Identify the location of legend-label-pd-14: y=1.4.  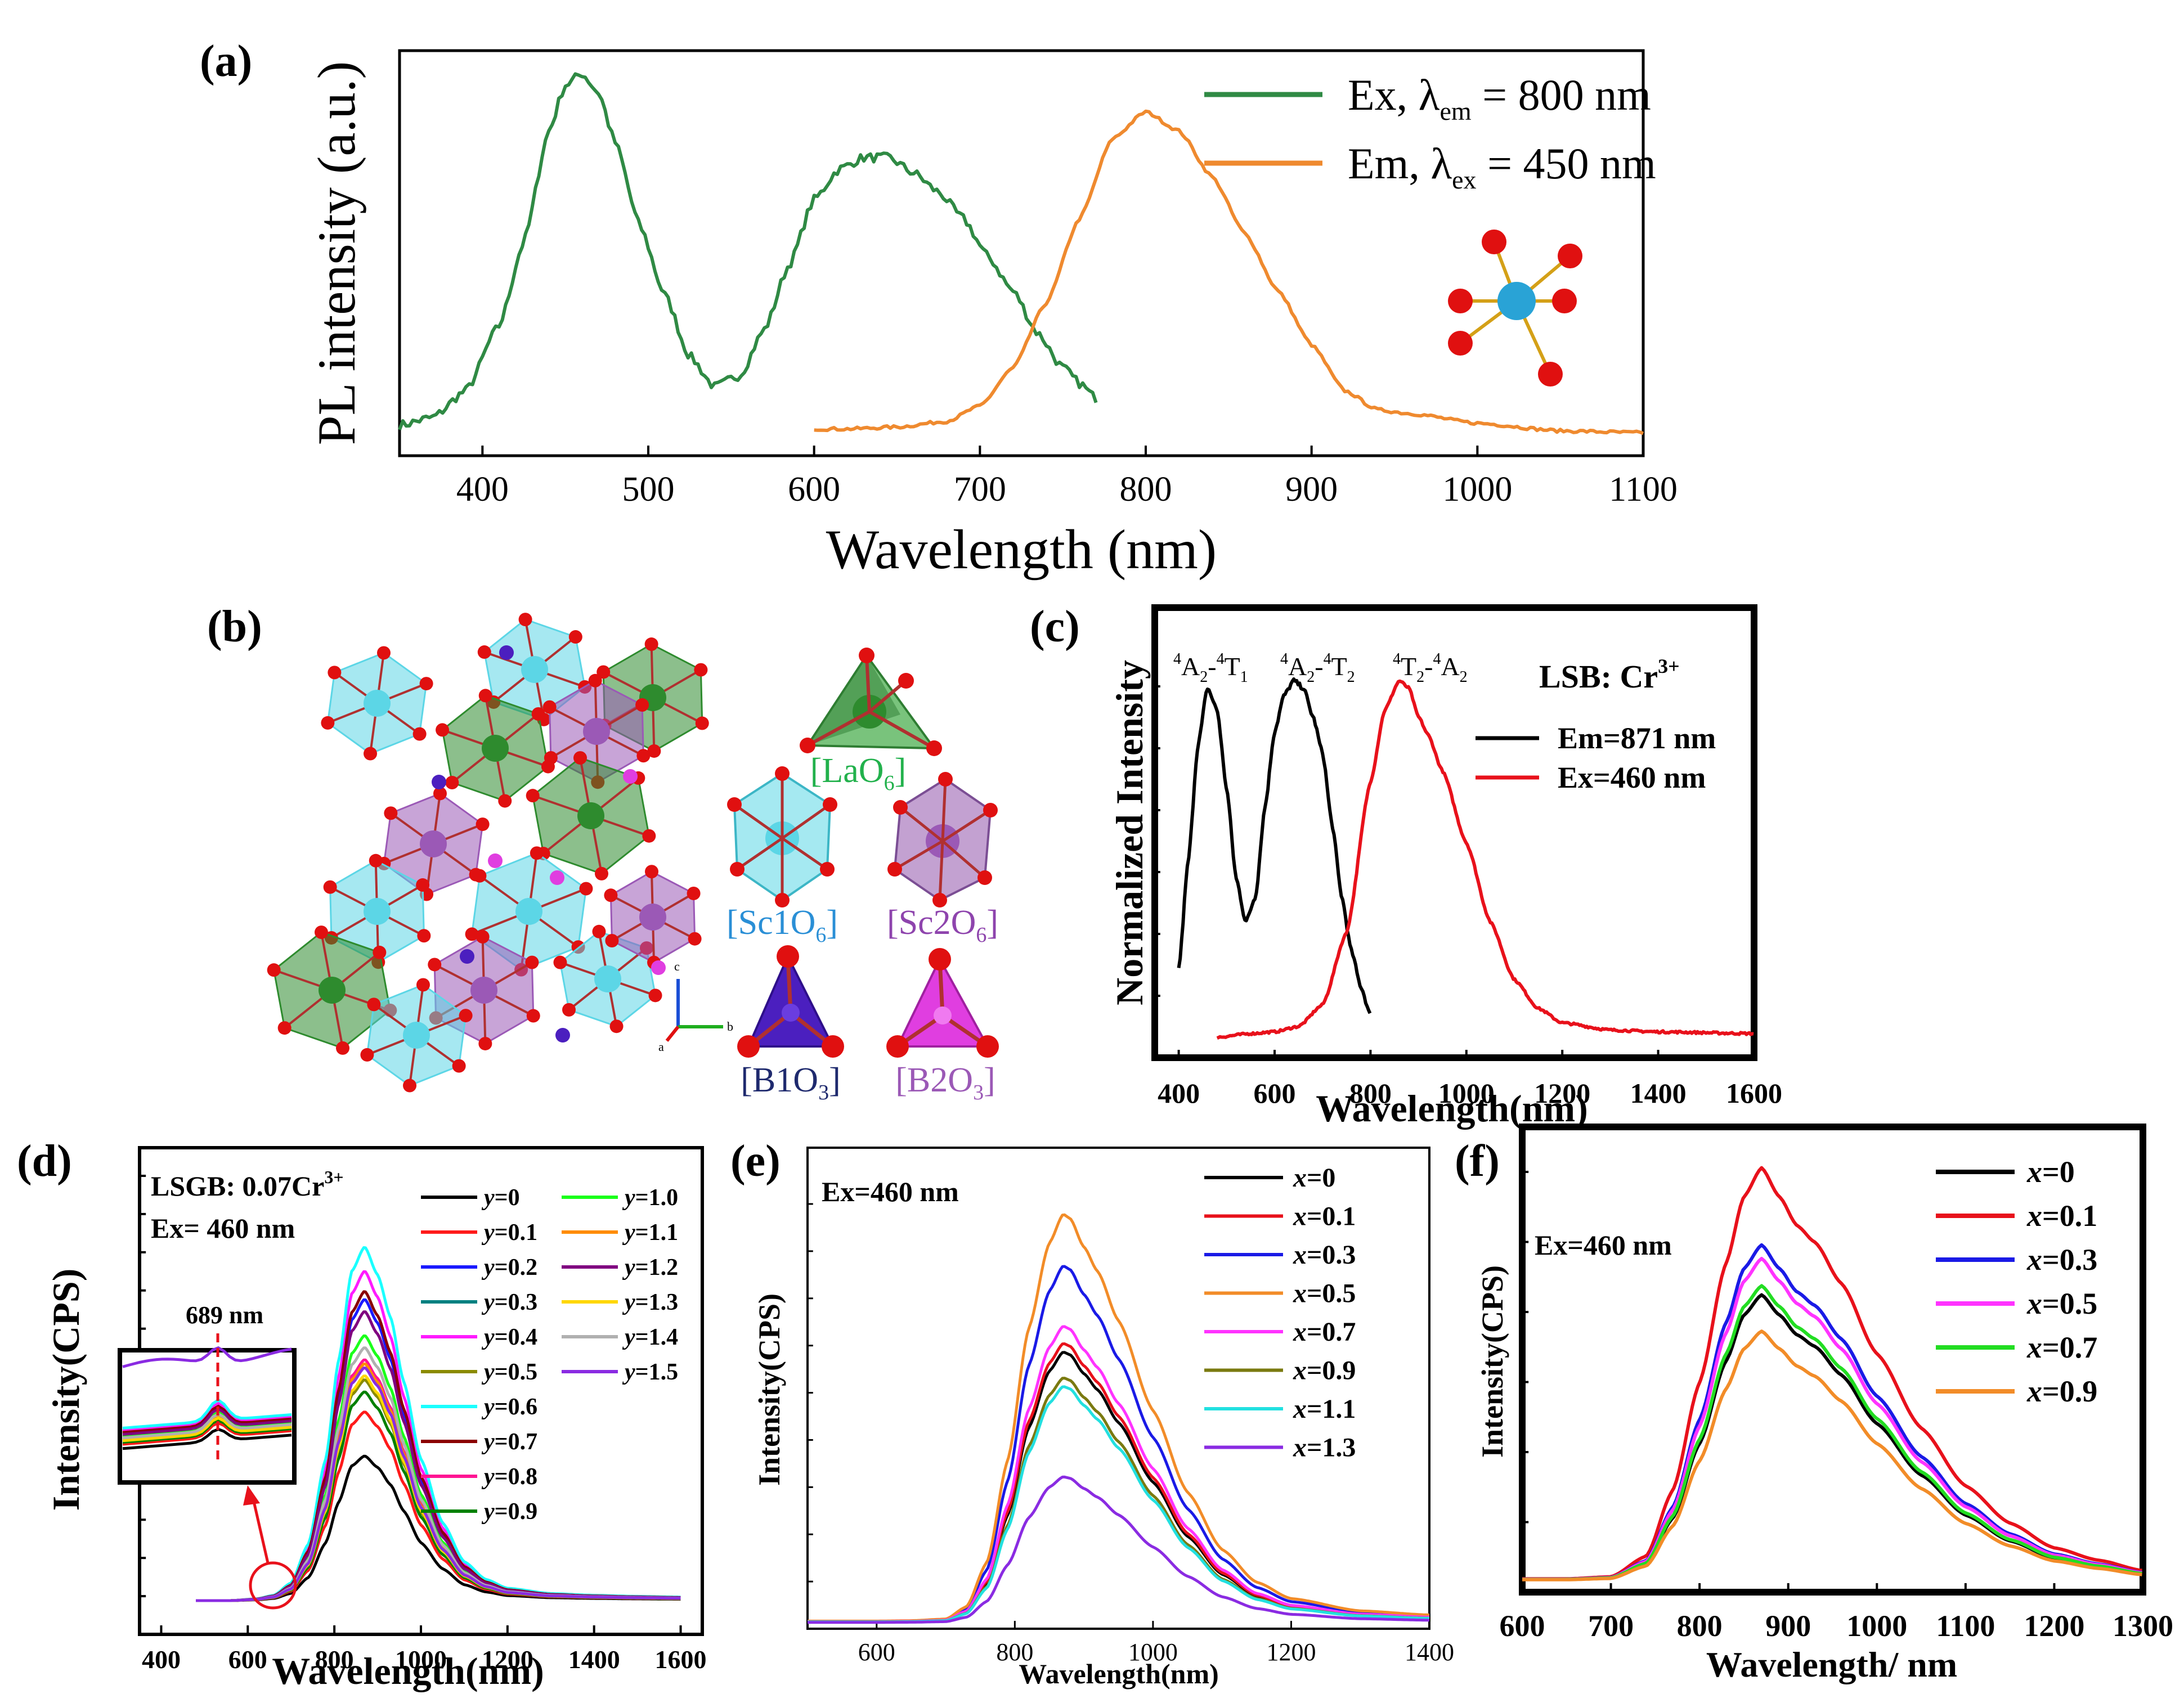
(650, 1337).